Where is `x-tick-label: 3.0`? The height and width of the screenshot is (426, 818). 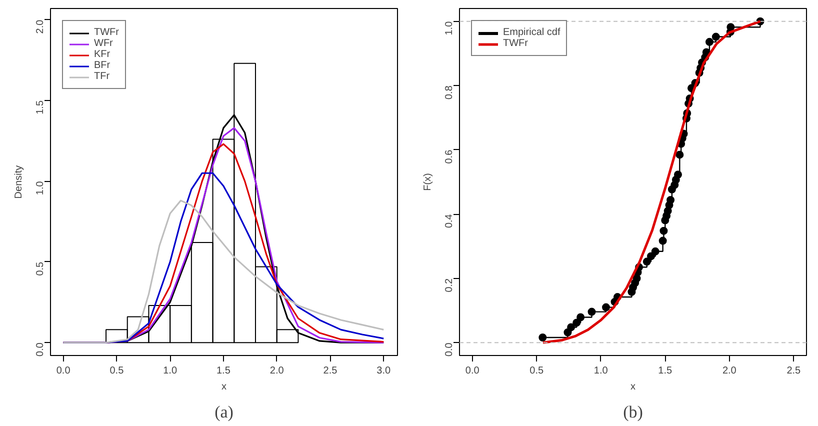
x-tick-label: 3.0 is located at coordinates (384, 371).